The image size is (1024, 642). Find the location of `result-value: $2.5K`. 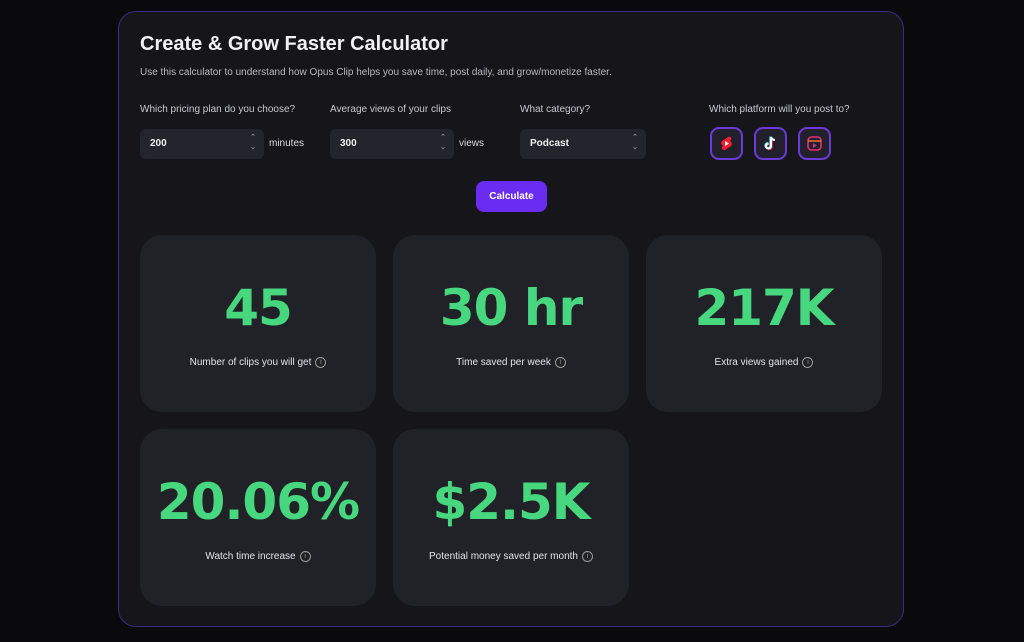

result-value: $2.5K is located at coordinates (511, 502).